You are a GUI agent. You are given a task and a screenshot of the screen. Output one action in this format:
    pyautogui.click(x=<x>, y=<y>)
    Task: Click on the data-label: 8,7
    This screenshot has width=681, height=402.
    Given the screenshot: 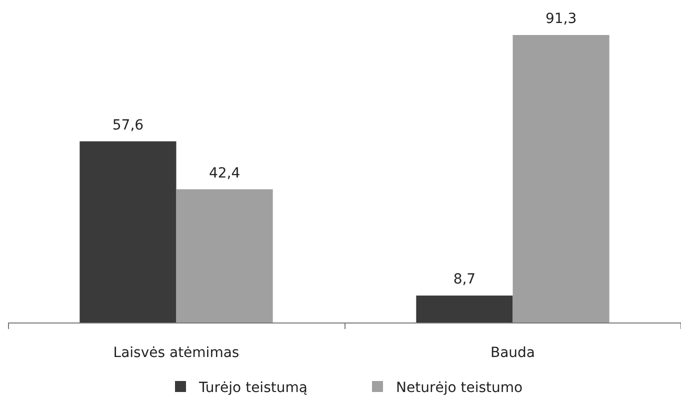 What is the action you would take?
    pyautogui.click(x=464, y=280)
    